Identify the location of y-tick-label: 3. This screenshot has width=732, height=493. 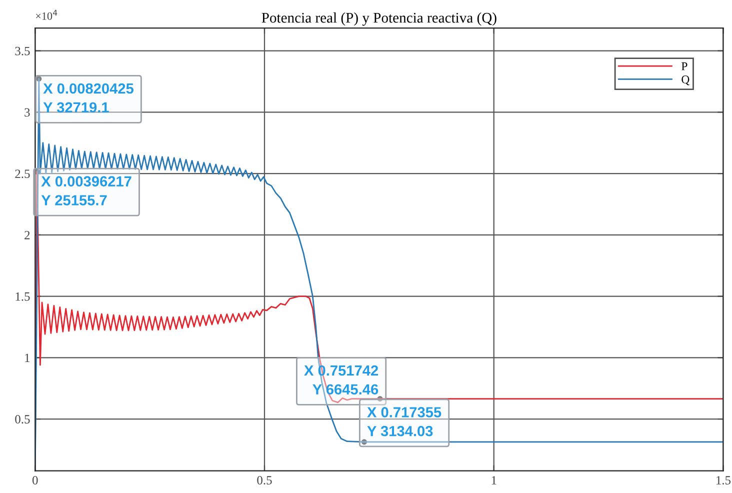
(27, 112).